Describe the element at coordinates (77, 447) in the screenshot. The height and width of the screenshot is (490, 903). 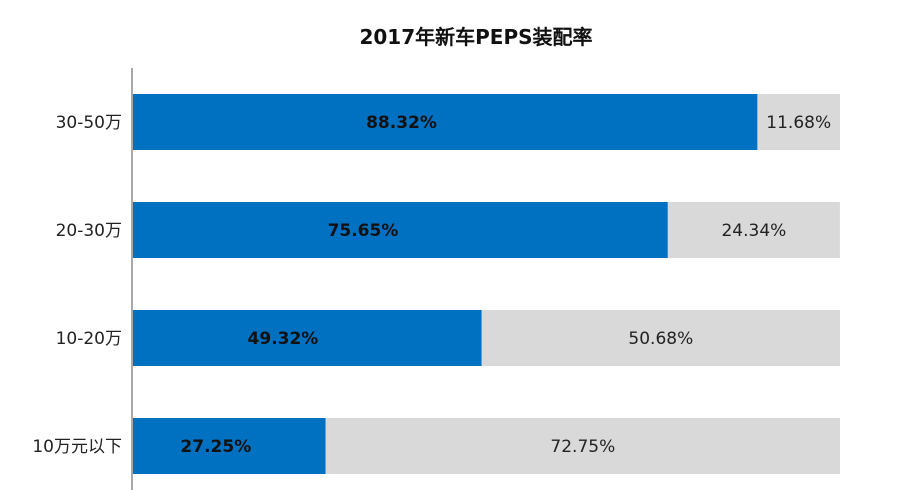
I see `category-label: 10万元以下` at that location.